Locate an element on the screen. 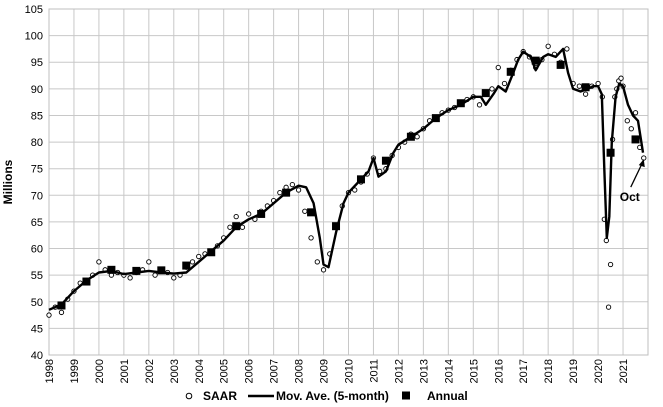 This screenshot has width=663, height=407. y-tick-label: 60 is located at coordinates (37, 250).